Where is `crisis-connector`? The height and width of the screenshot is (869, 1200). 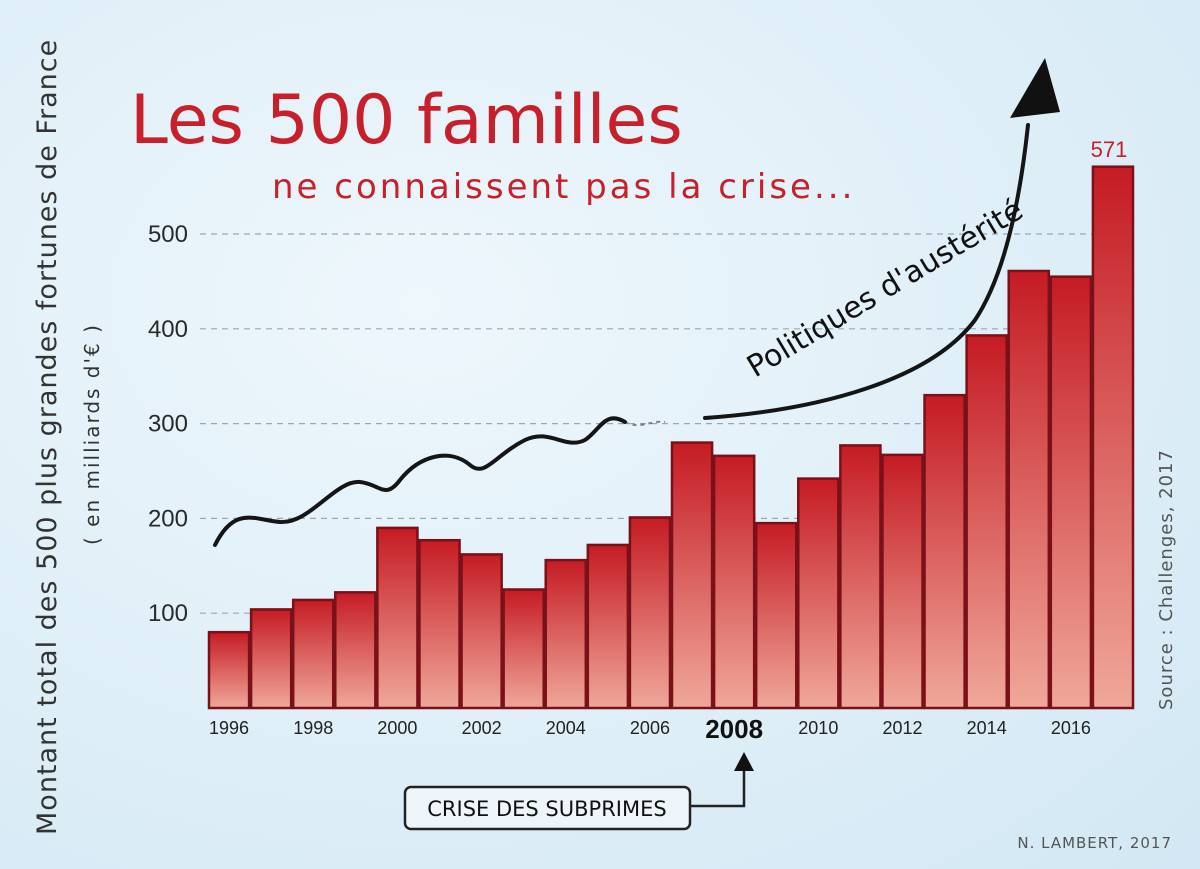
crisis-connector is located at coordinates (718, 786).